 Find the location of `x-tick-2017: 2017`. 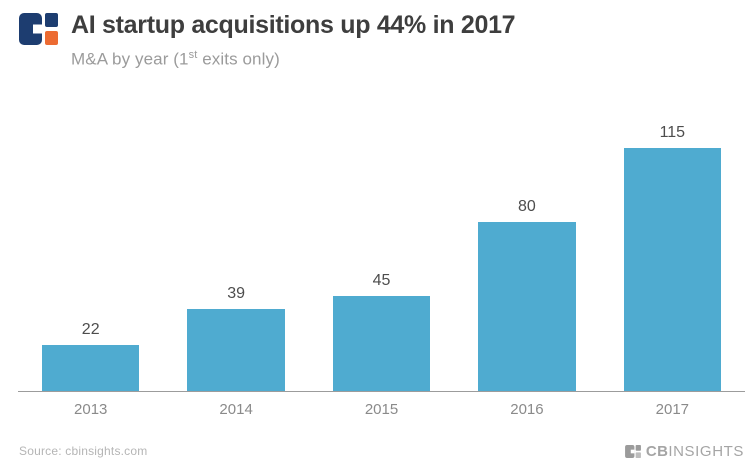

x-tick-2017: 2017 is located at coordinates (672, 409).